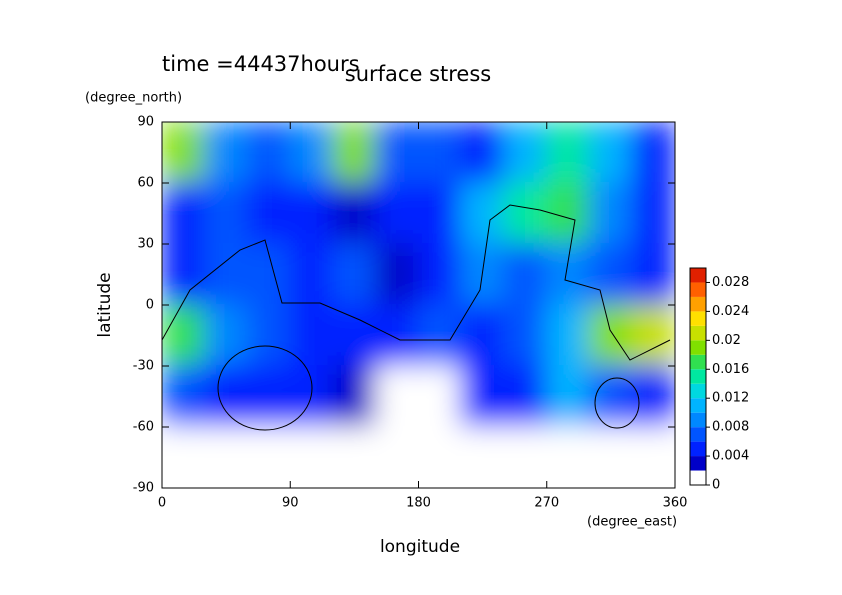 The image size is (842, 595). I want to click on y-unit: (degree_north), so click(133, 98).